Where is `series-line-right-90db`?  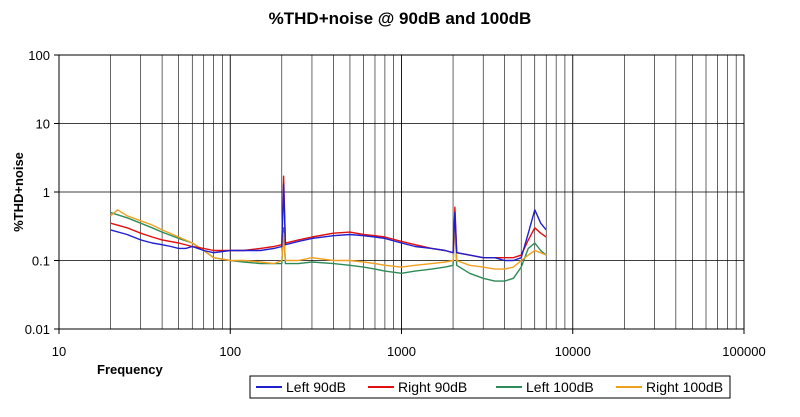
series-line-right-90db is located at coordinates (328, 217).